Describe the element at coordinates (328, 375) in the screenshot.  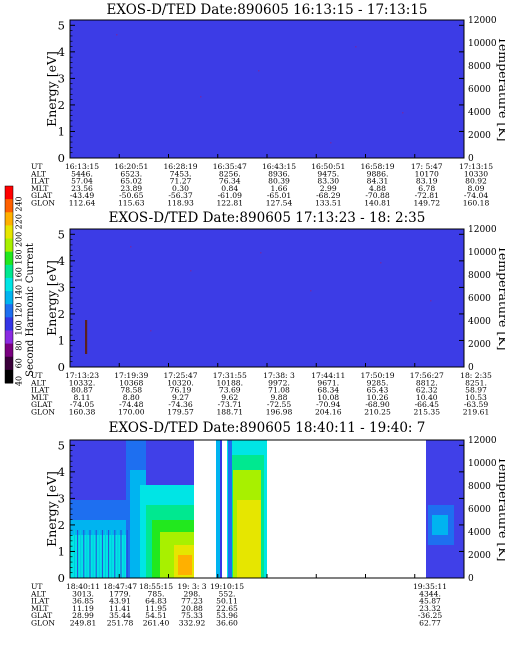
I see `orbit-row-value: 17:44:11` at that location.